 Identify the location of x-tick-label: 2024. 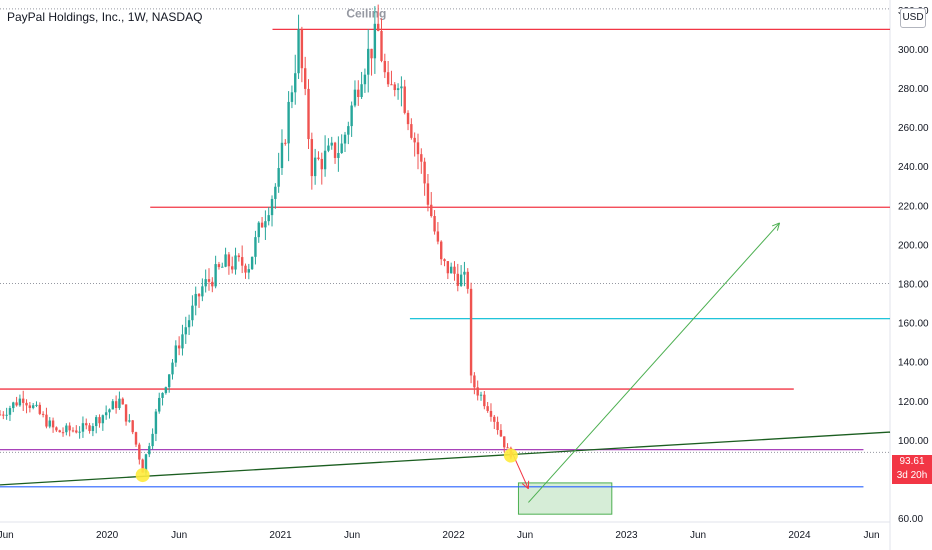
(799, 535).